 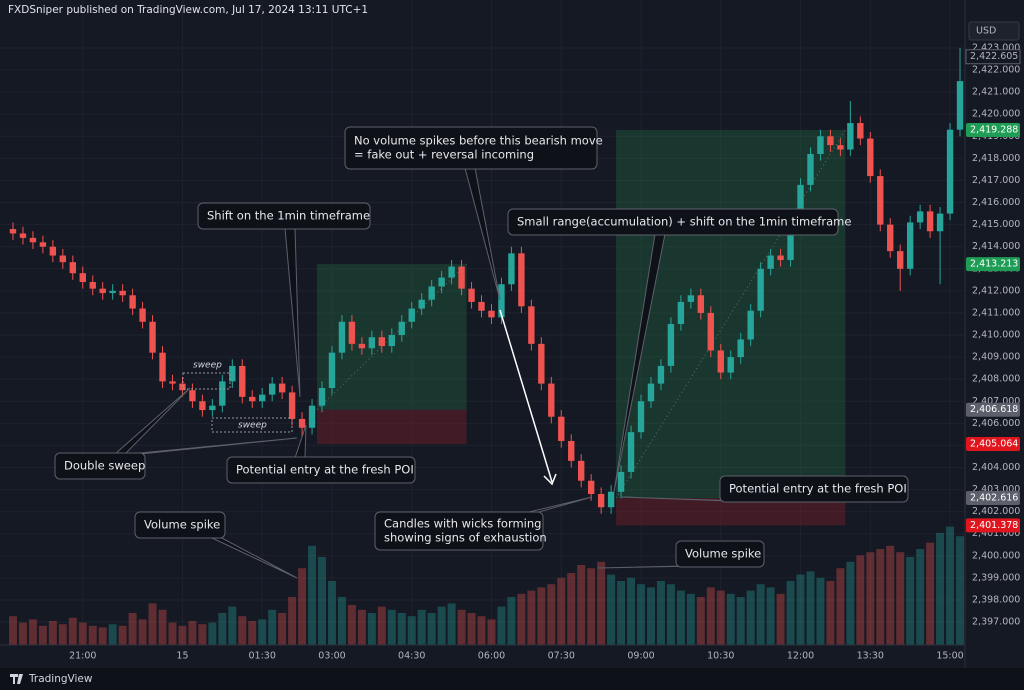 I want to click on y-tick-label: 2,421.000, so click(x=996, y=92).